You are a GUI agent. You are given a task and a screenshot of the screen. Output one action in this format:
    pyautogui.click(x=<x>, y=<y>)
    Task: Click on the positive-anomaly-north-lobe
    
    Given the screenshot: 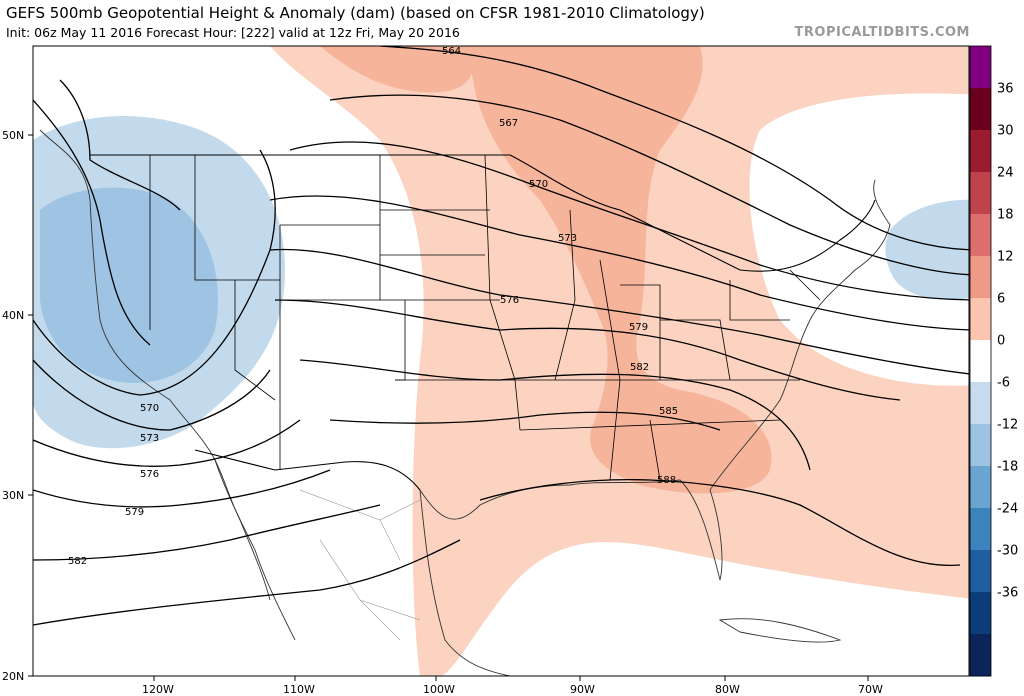 What is the action you would take?
    pyautogui.click(x=397, y=69)
    